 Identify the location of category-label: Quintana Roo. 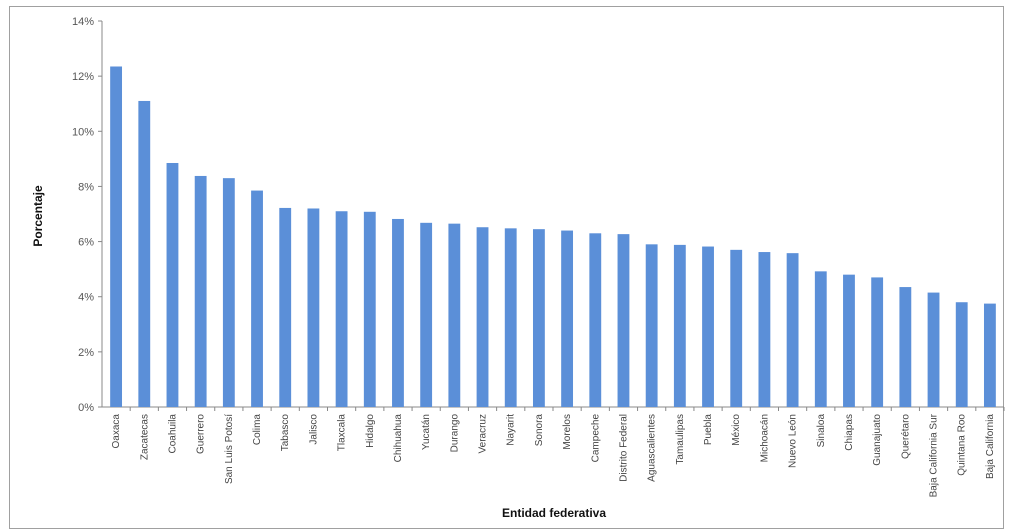
(962, 445).